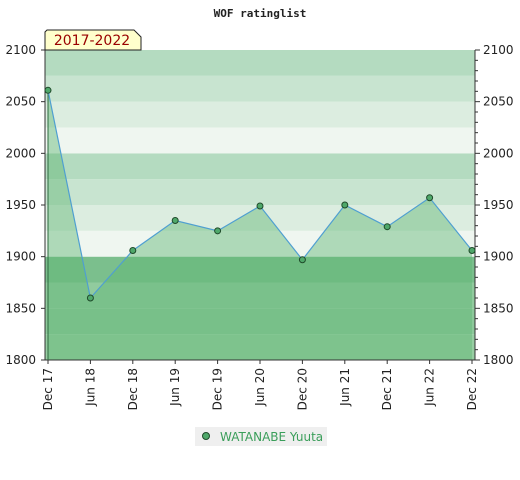  I want to click on y-tick-label-left: 1950, so click(20, 205).